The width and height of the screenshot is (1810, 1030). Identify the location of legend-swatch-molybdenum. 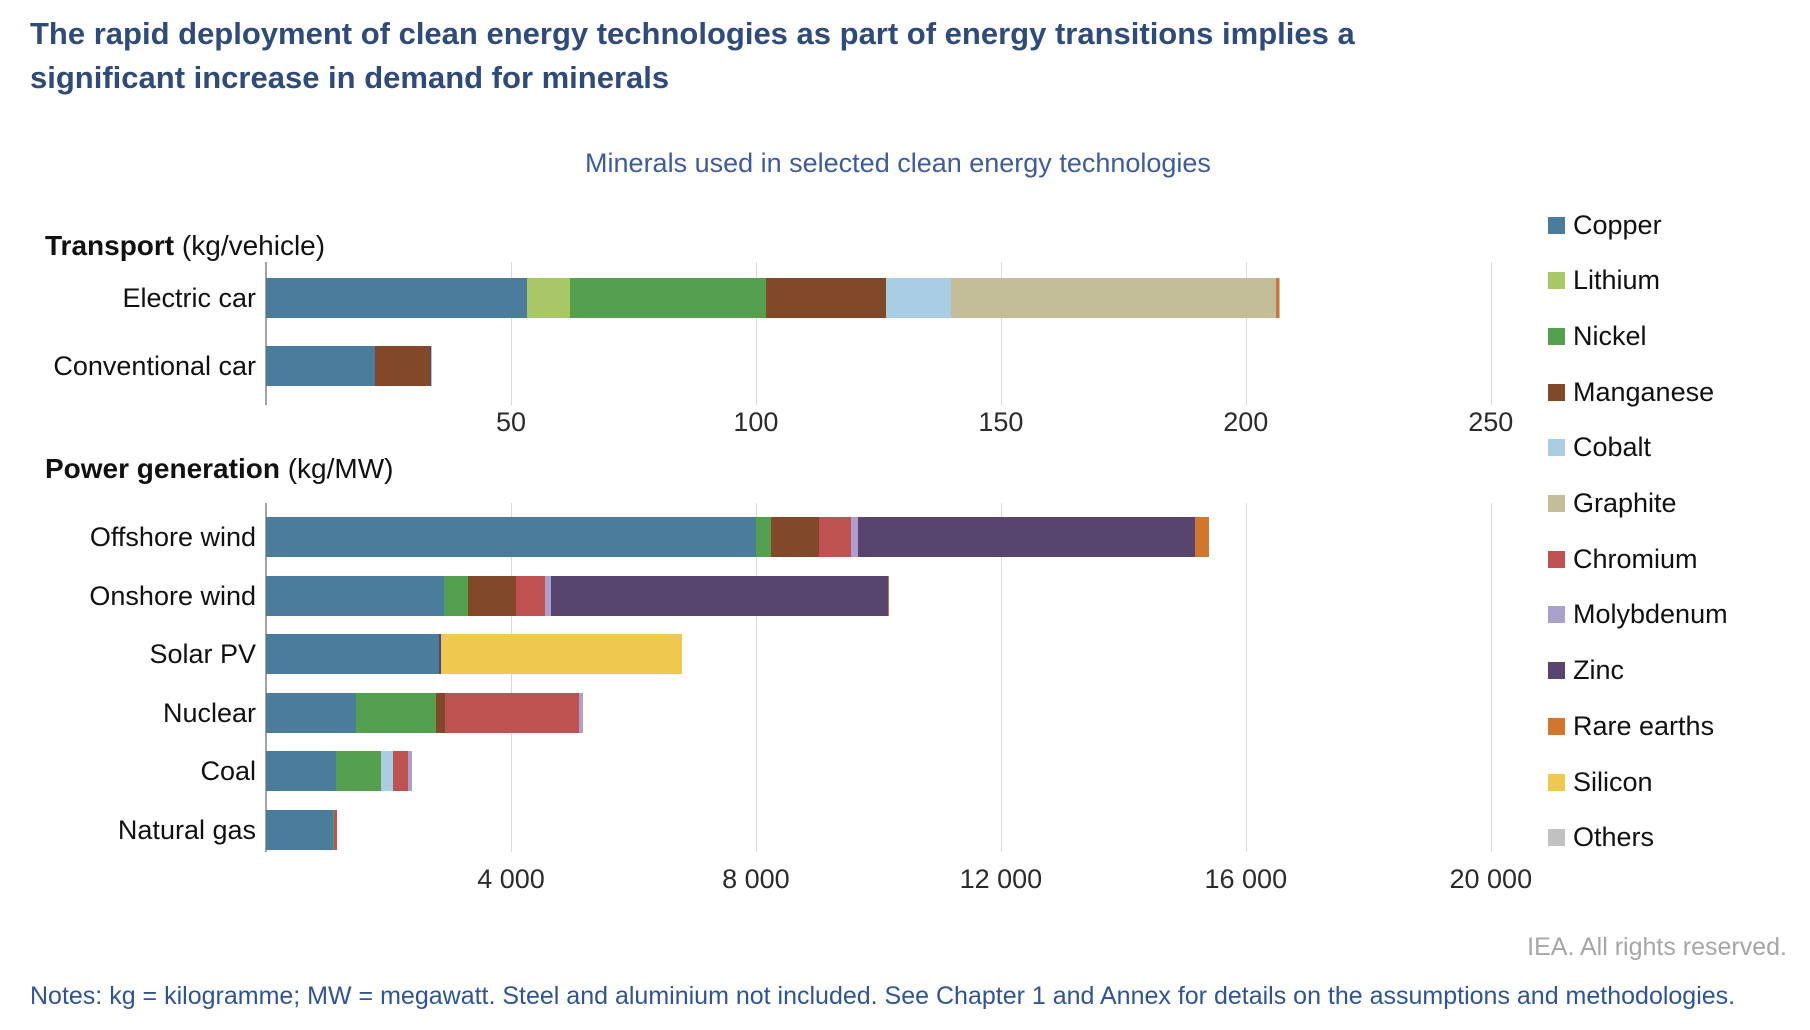
(1556, 615).